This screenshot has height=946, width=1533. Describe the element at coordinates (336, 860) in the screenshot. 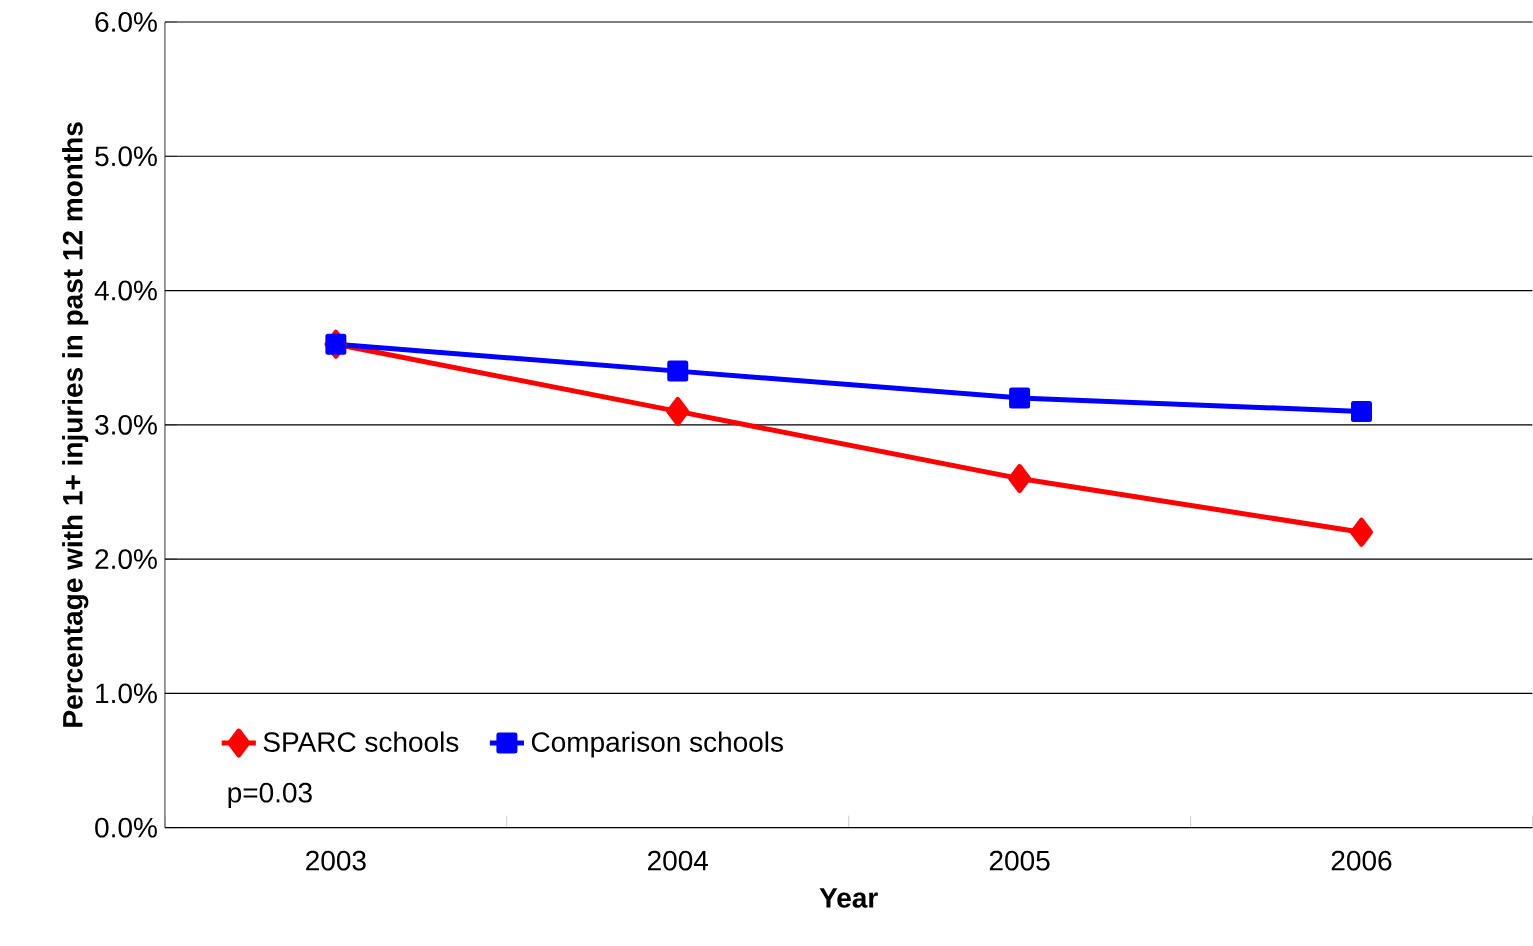

I see `x-tick-label: 2003` at that location.